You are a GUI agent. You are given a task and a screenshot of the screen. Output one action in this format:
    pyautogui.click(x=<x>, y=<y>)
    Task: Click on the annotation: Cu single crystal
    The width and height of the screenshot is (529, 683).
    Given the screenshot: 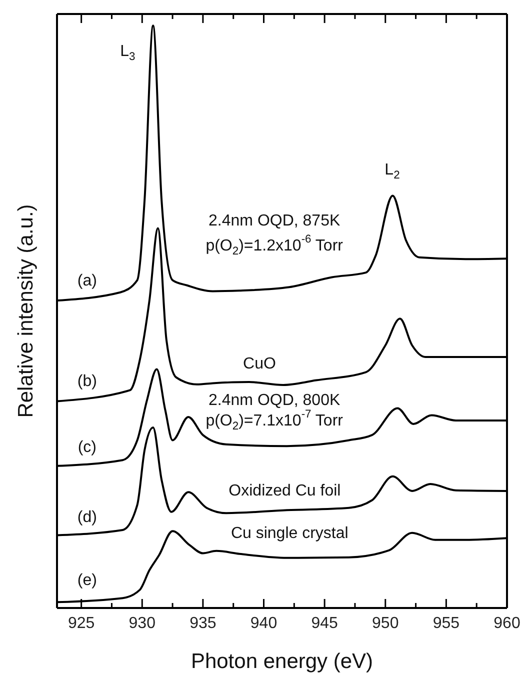 What is the action you would take?
    pyautogui.click(x=289, y=533)
    